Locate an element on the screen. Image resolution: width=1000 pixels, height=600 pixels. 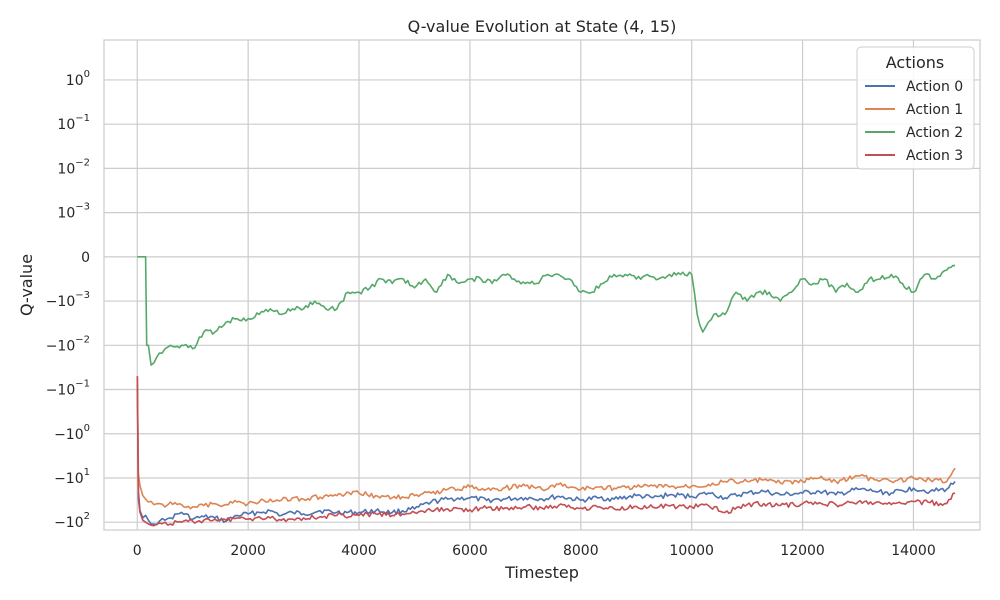
y-tick-label: 10⁻¹ is located at coordinates (73, 123).